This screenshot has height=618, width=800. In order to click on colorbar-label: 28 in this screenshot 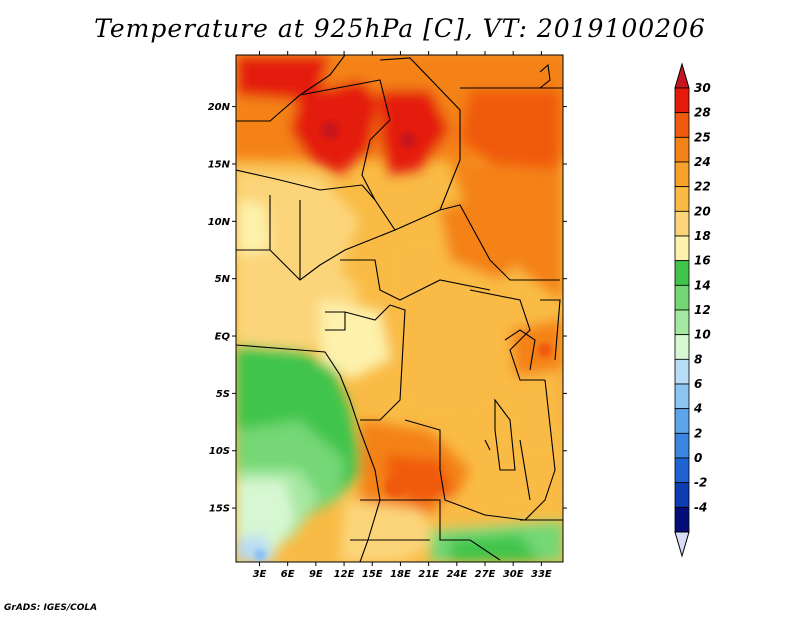, I will do `click(702, 113)`.